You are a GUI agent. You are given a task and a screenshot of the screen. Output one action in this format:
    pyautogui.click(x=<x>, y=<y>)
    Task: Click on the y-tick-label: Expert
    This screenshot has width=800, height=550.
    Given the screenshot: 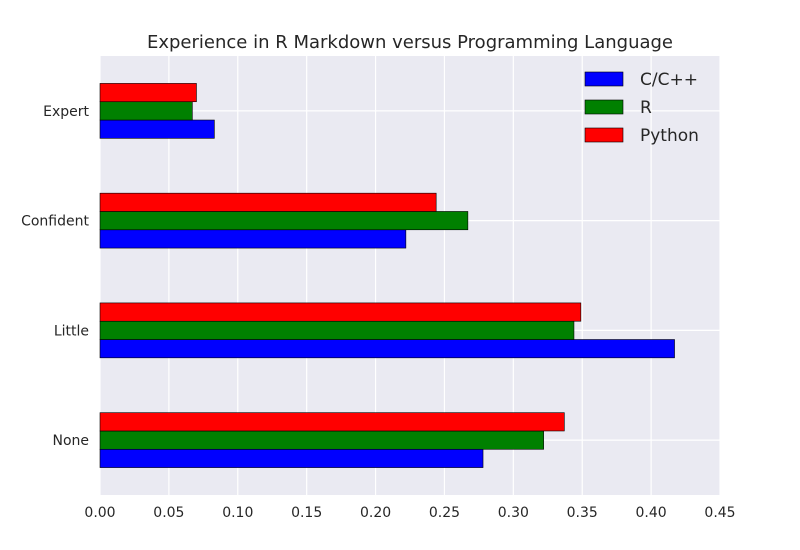 What is the action you would take?
    pyautogui.click(x=66, y=112)
    